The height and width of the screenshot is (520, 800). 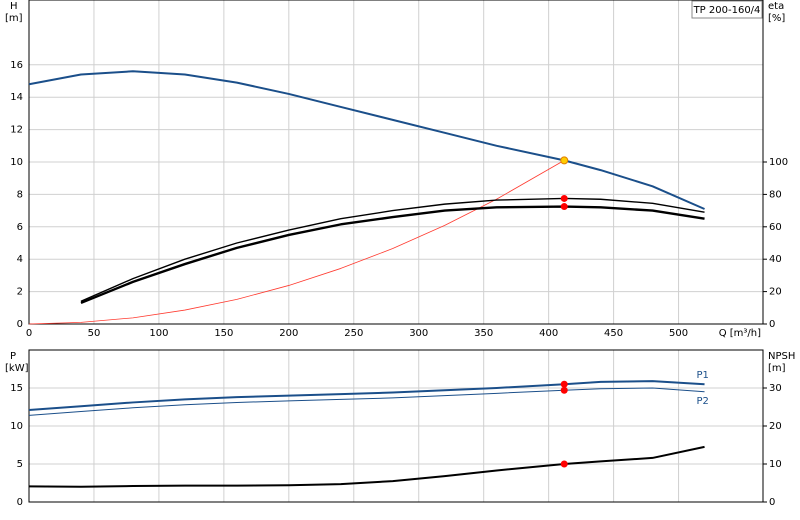 What do you see at coordinates (158, 333) in the screenshot?
I see `x-tick-label: 100` at bounding box center [158, 333].